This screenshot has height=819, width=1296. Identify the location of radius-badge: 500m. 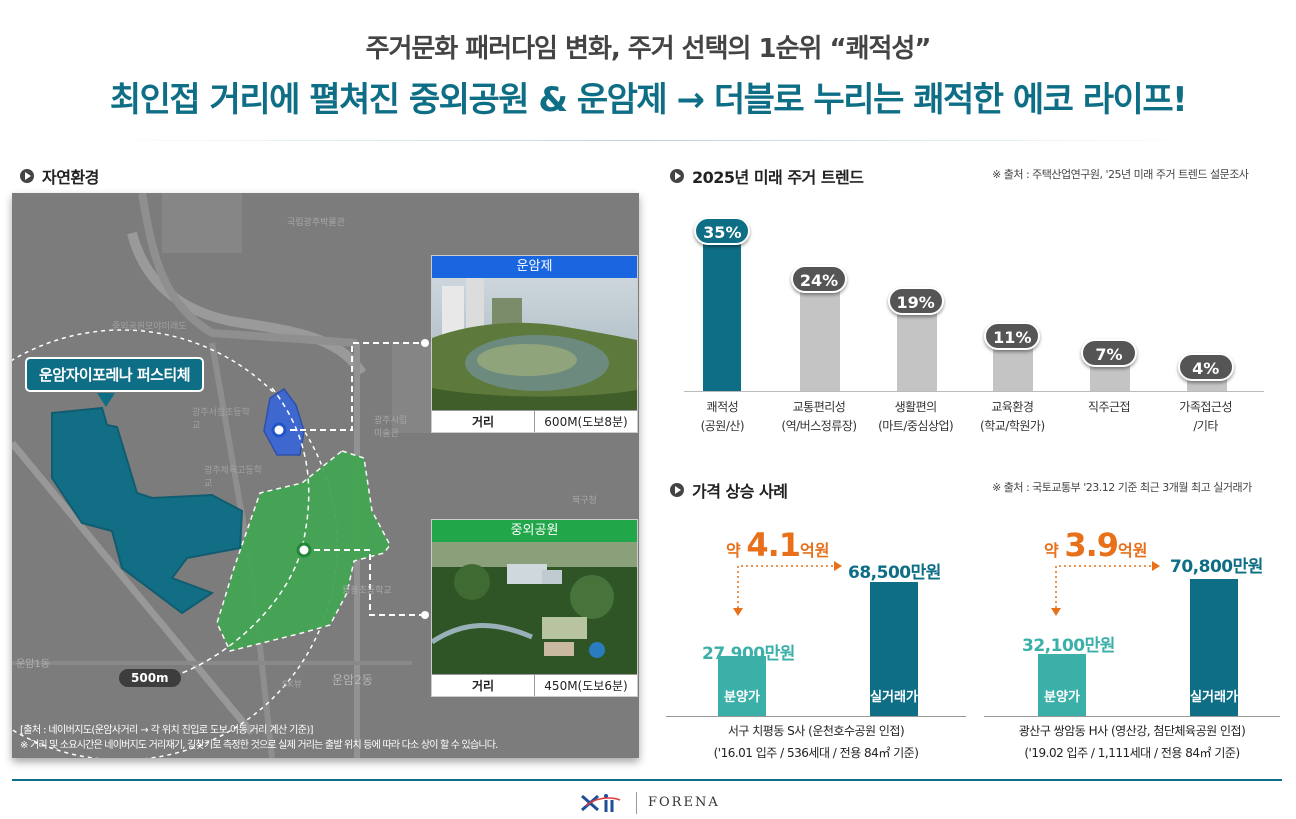
(150, 678).